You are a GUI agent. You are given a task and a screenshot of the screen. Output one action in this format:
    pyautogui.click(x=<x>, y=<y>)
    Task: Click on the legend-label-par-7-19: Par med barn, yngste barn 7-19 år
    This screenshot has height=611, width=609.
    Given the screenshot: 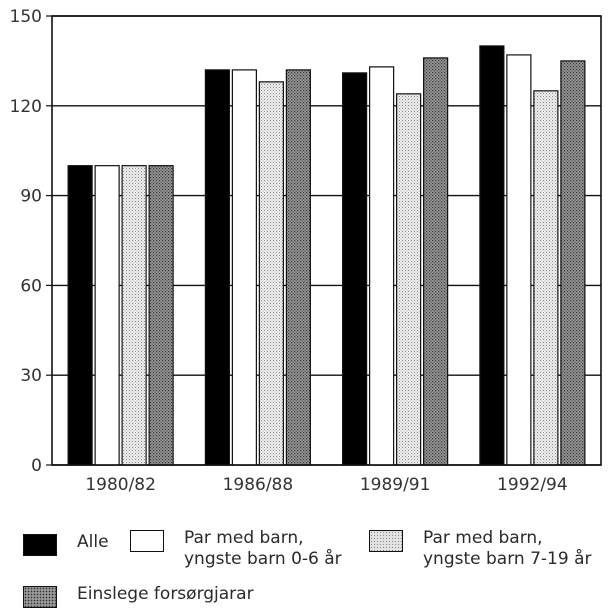 What is the action you would take?
    pyautogui.click(x=507, y=548)
    